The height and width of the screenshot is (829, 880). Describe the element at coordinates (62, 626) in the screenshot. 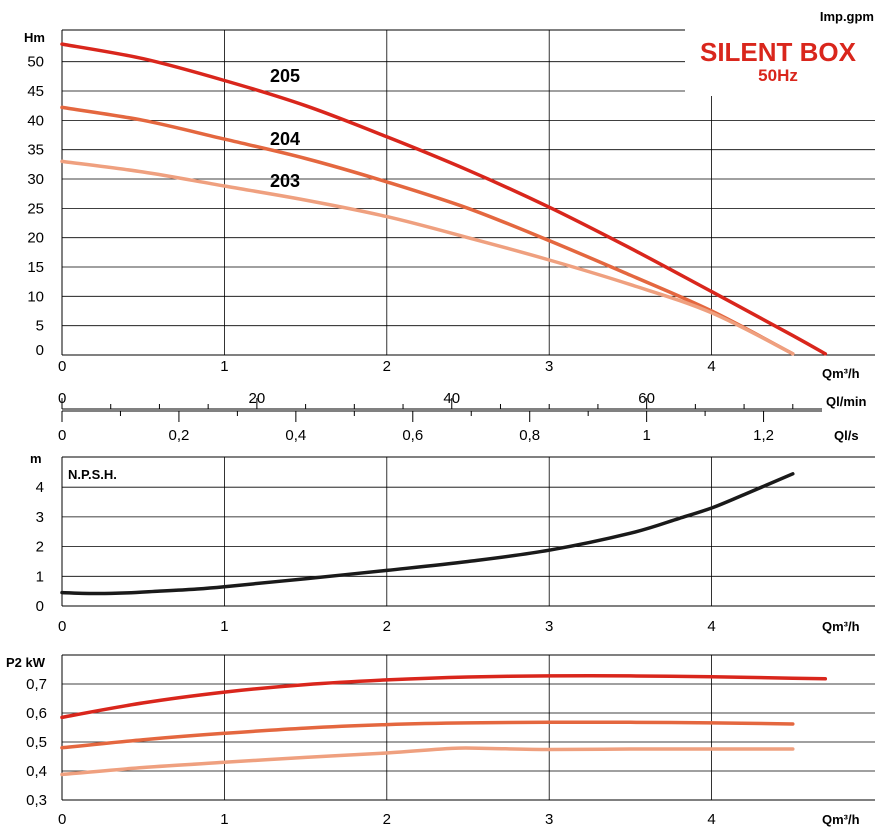

I see `npsh-x-tick-label: 0` at that location.